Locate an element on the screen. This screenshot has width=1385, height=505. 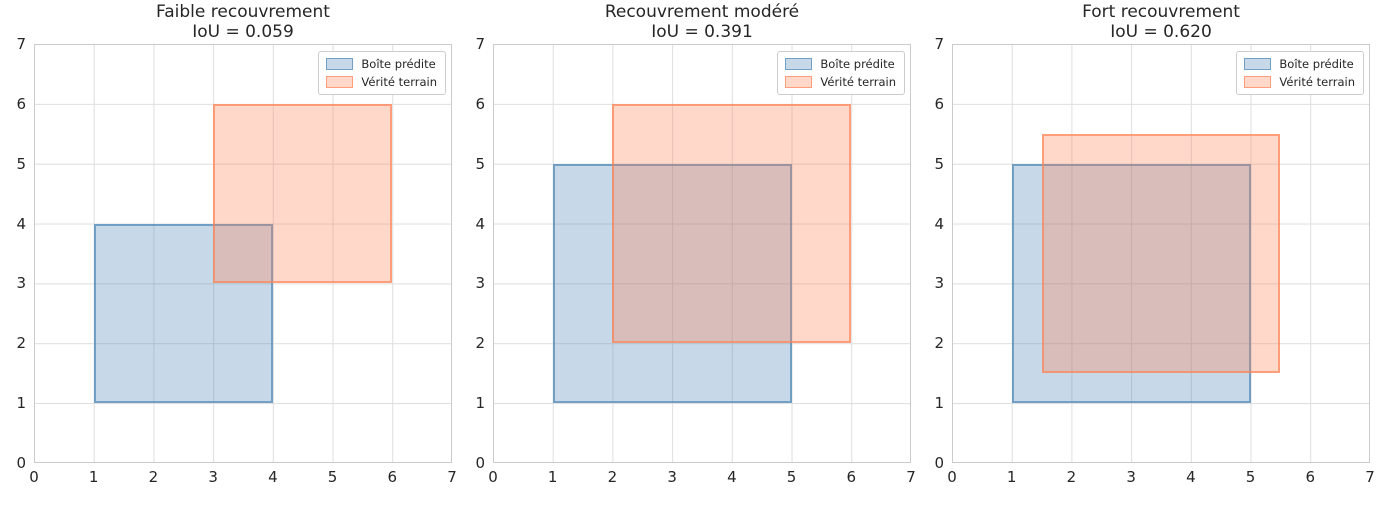
plot-title: Fort recouvrement IoU = 0.620 is located at coordinates (1161, 22).